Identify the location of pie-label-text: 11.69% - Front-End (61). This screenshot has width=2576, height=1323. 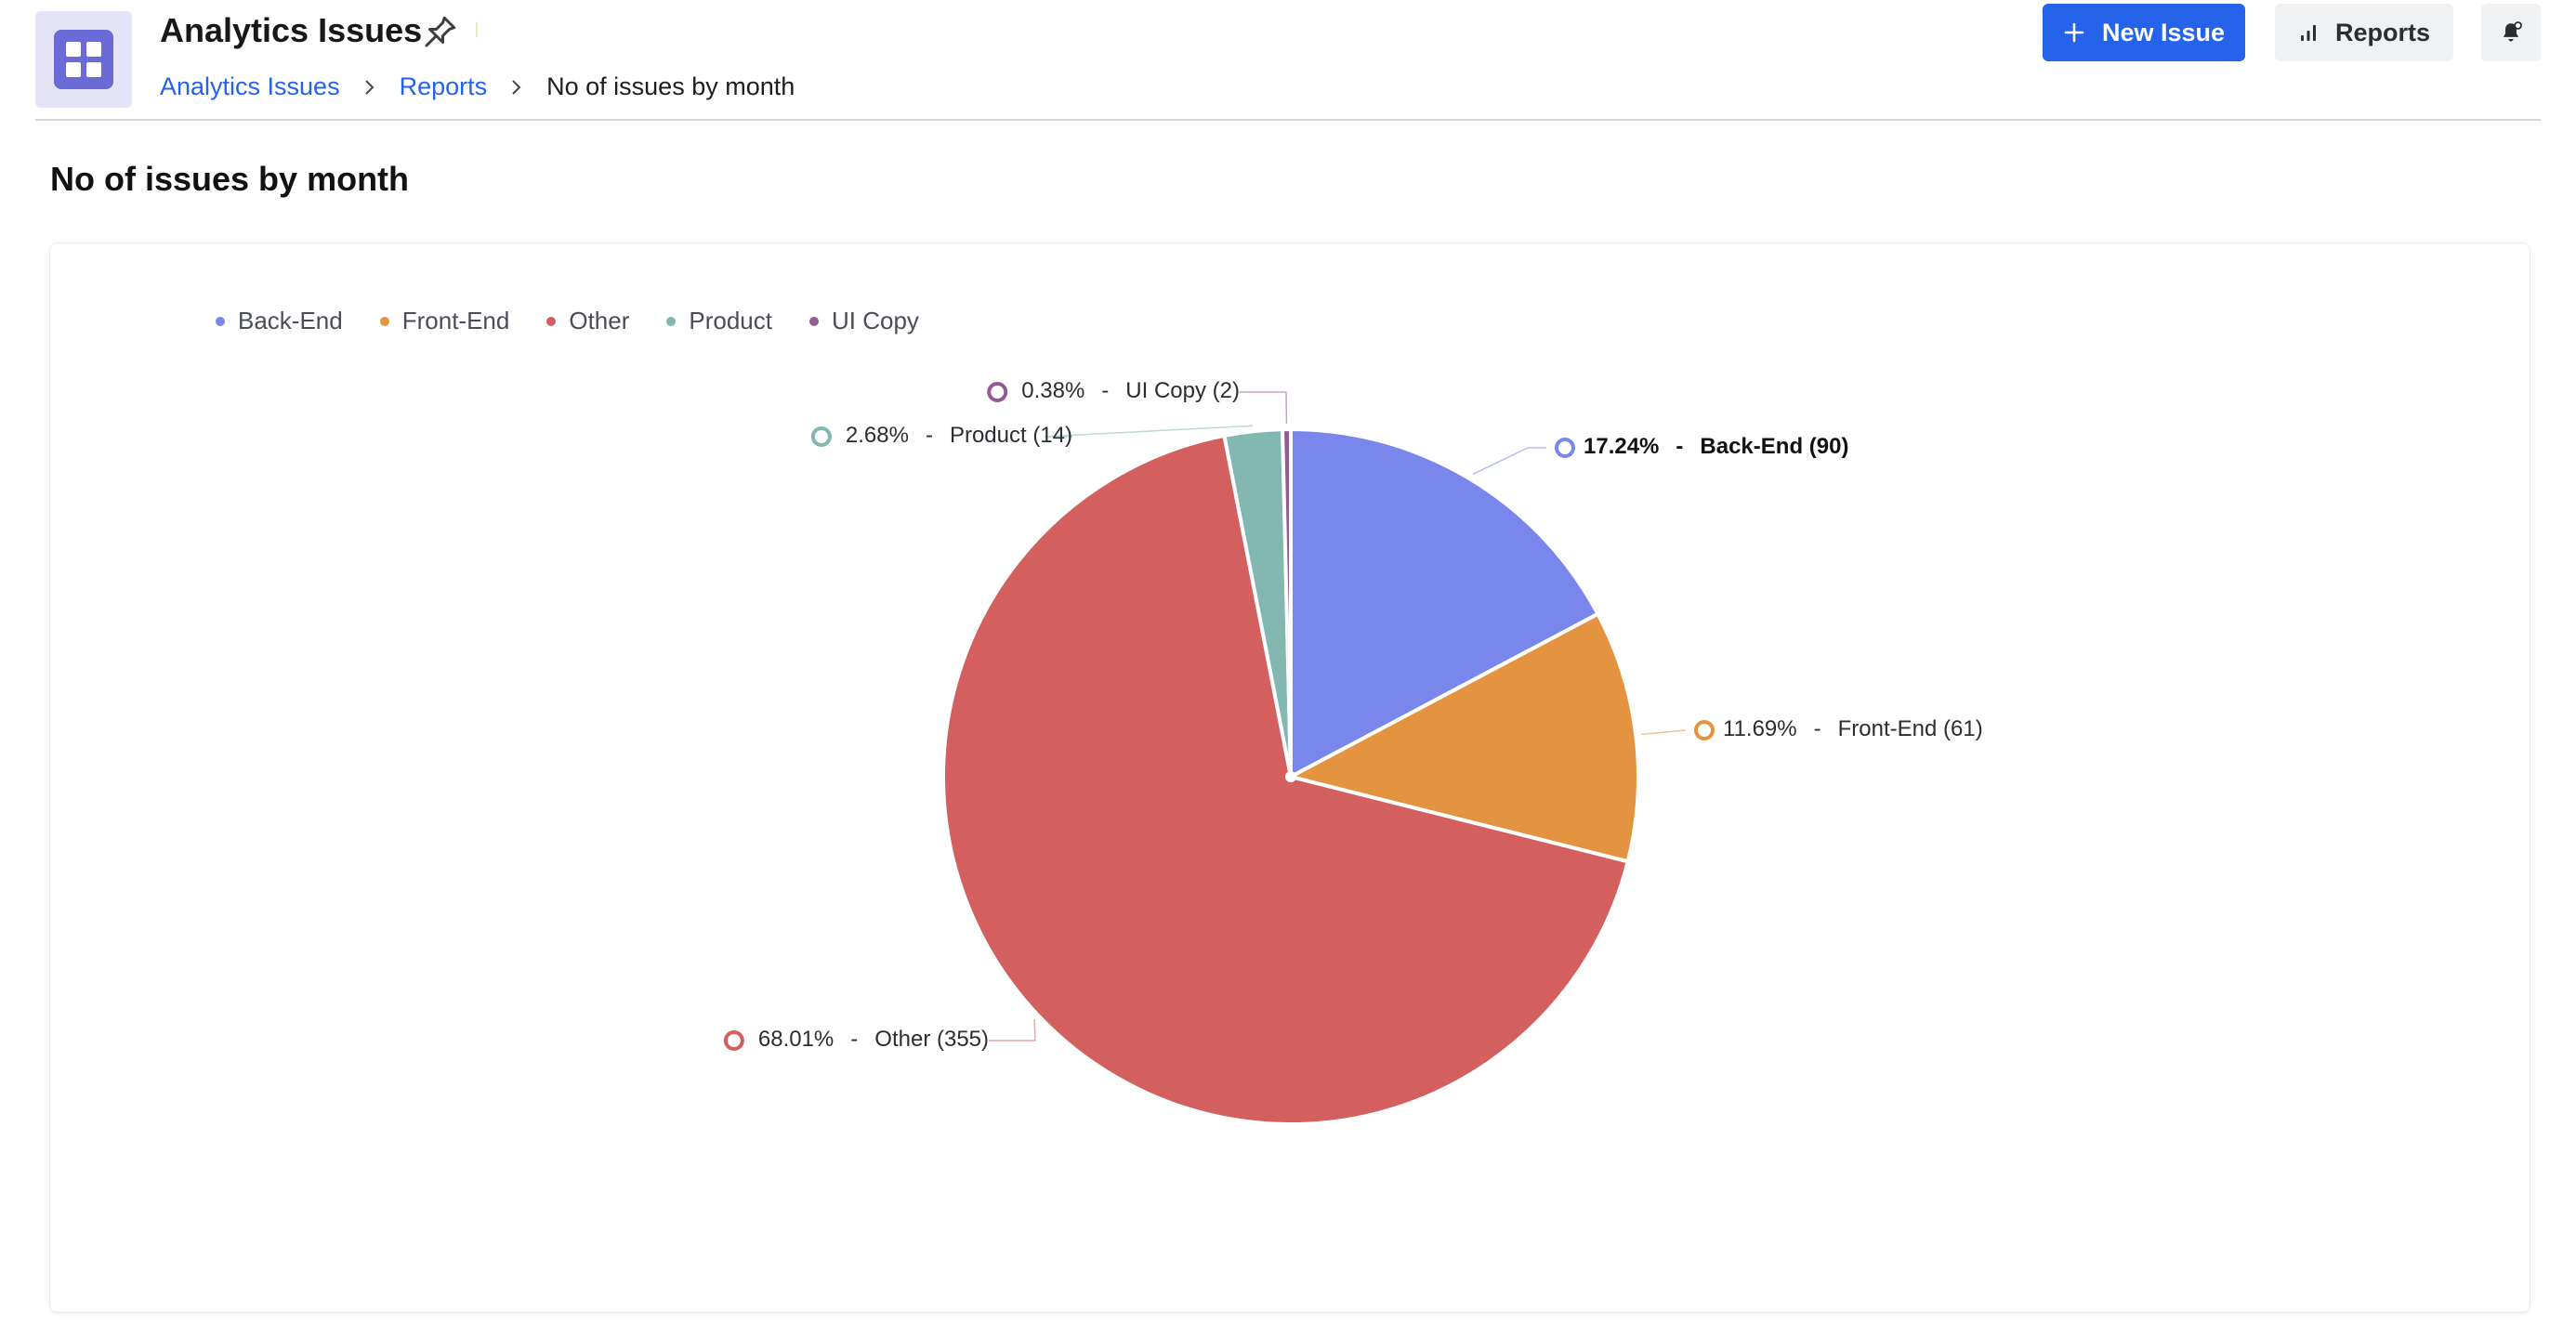
(1853, 729).